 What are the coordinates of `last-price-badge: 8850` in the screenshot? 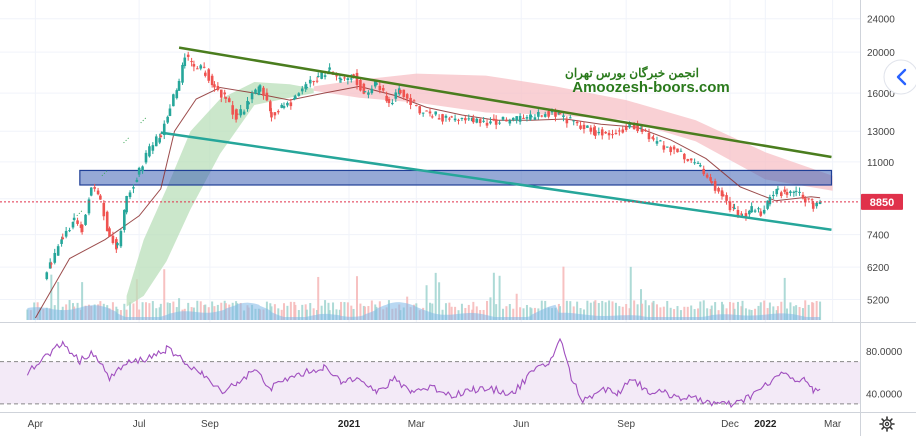 It's located at (882, 201).